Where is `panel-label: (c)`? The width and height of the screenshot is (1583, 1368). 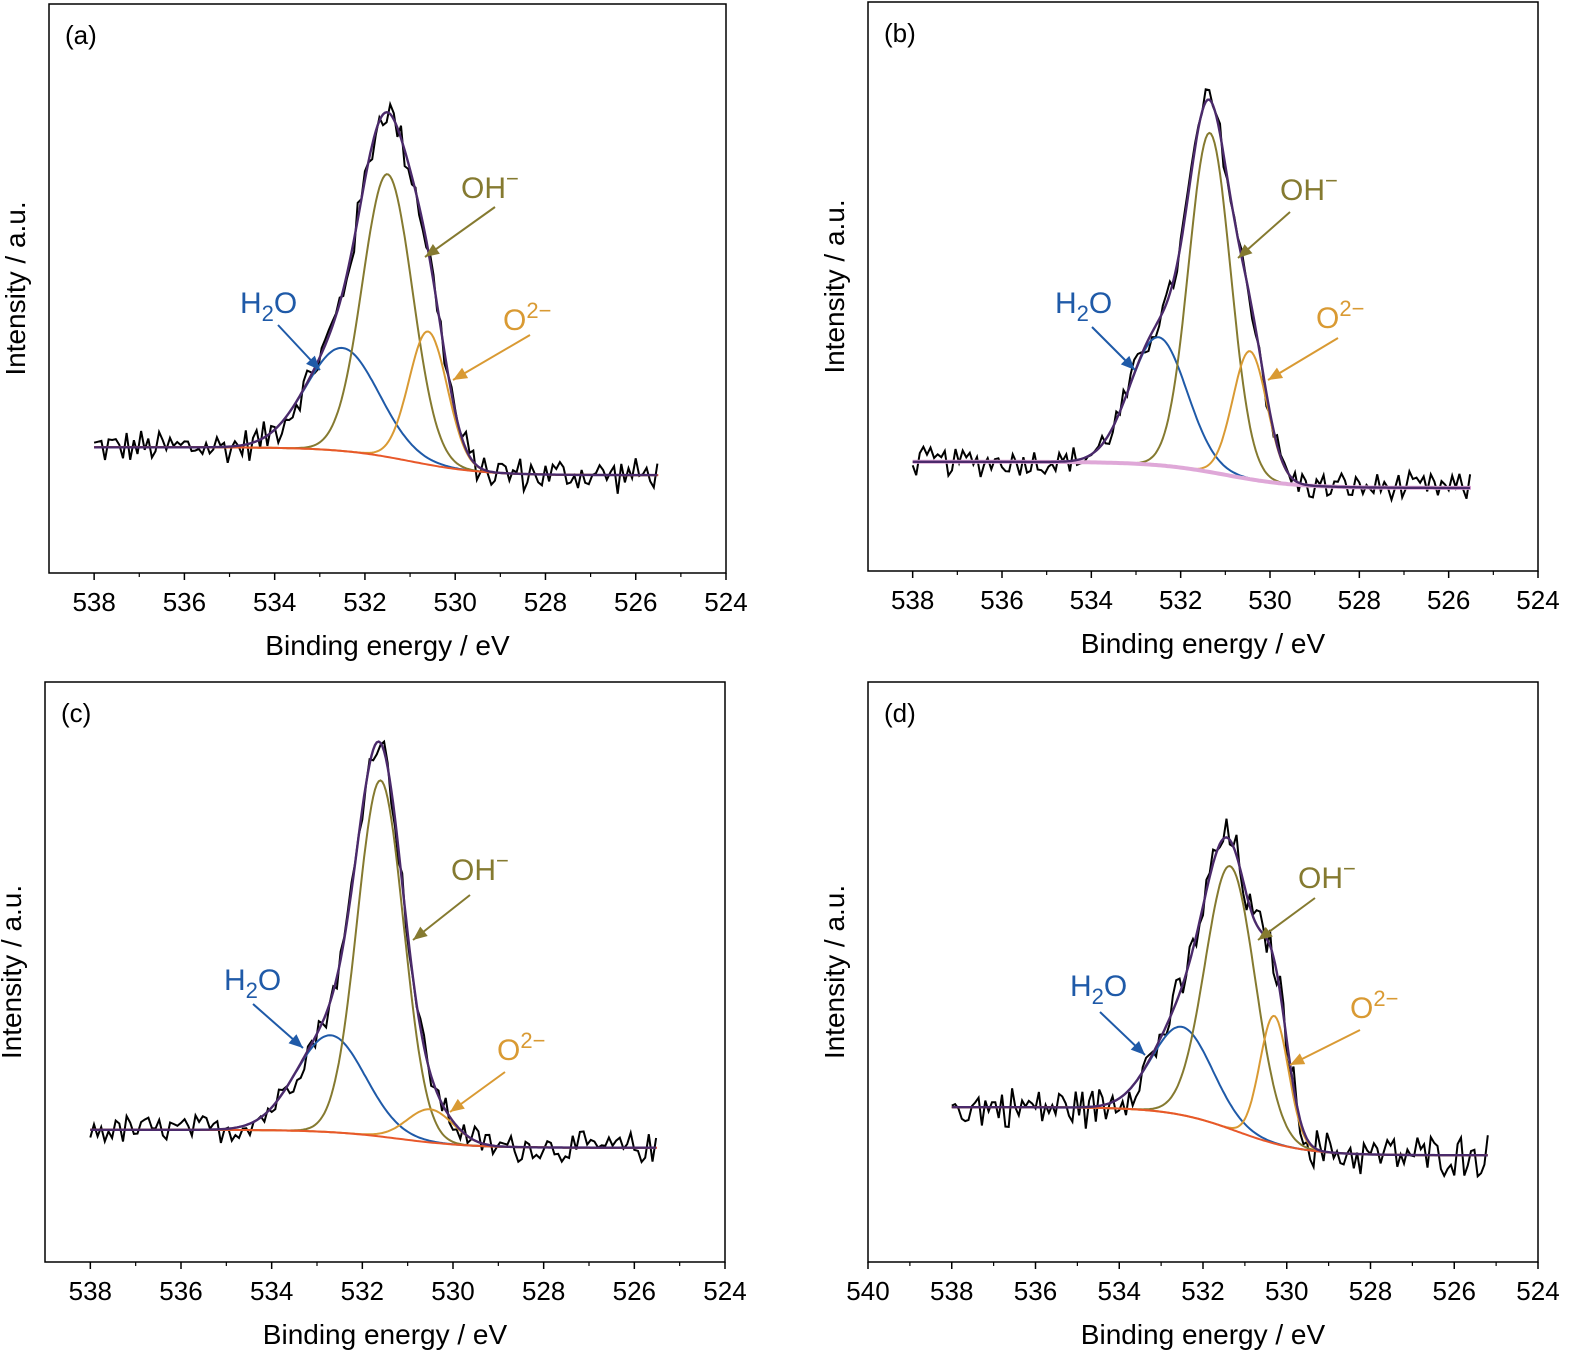 panel-label: (c) is located at coordinates (76, 713).